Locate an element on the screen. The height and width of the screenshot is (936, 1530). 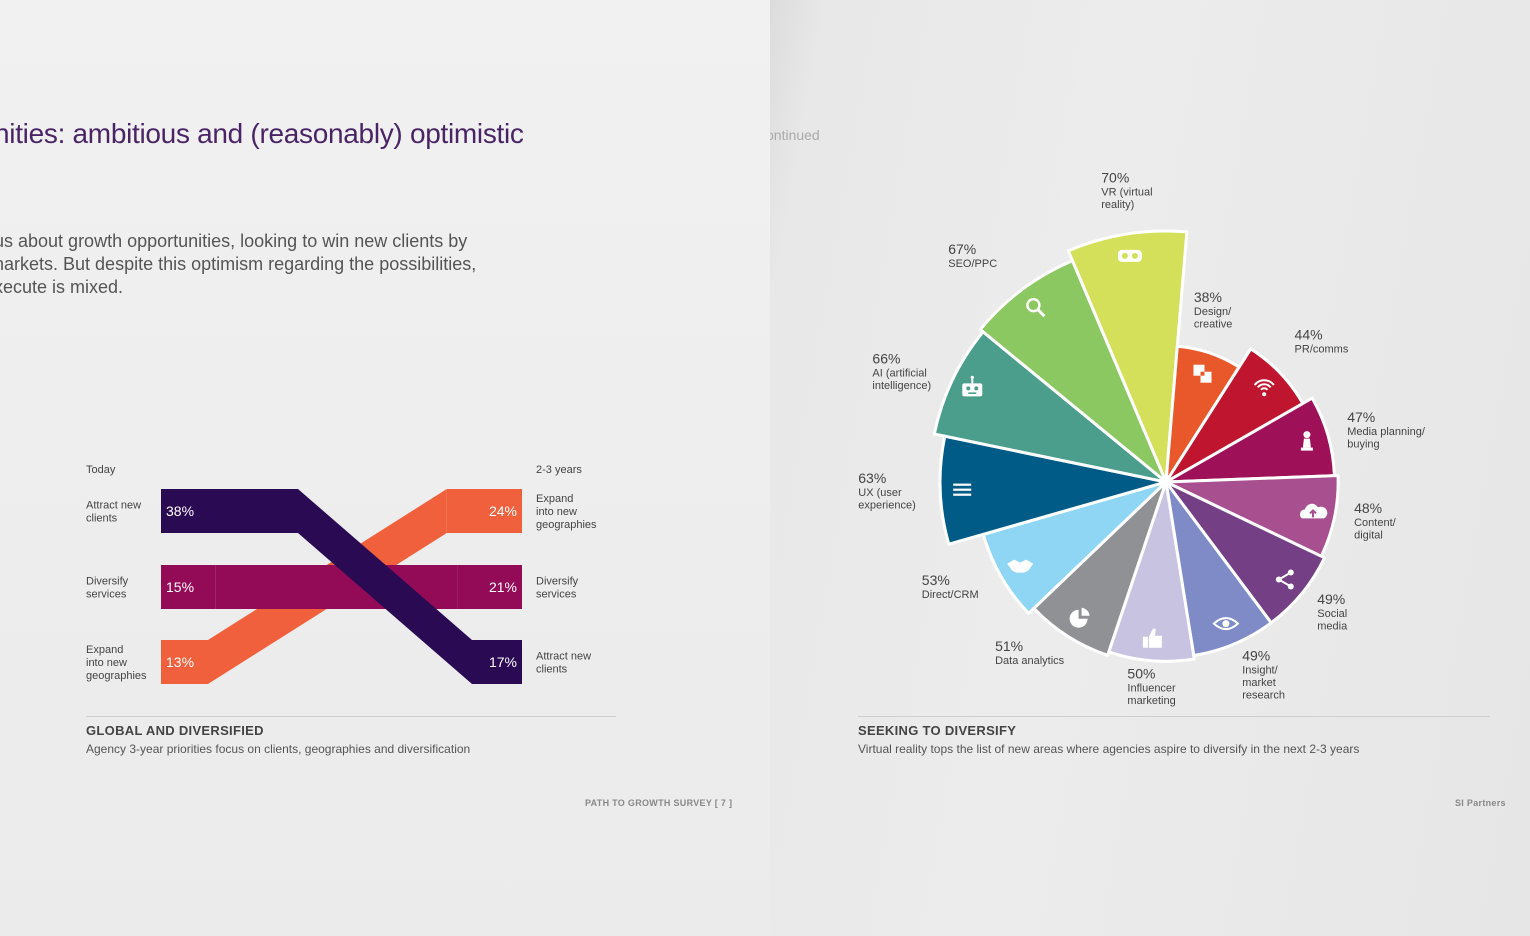
continued-label: ontinued is located at coordinates (795, 135).